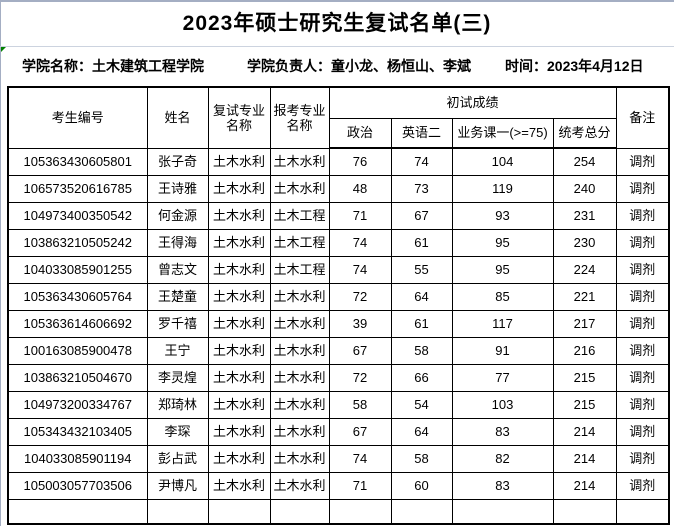  I want to click on college-head-cell: 学院负责人：童小龙、杨恒山、李斌, so click(359, 66).